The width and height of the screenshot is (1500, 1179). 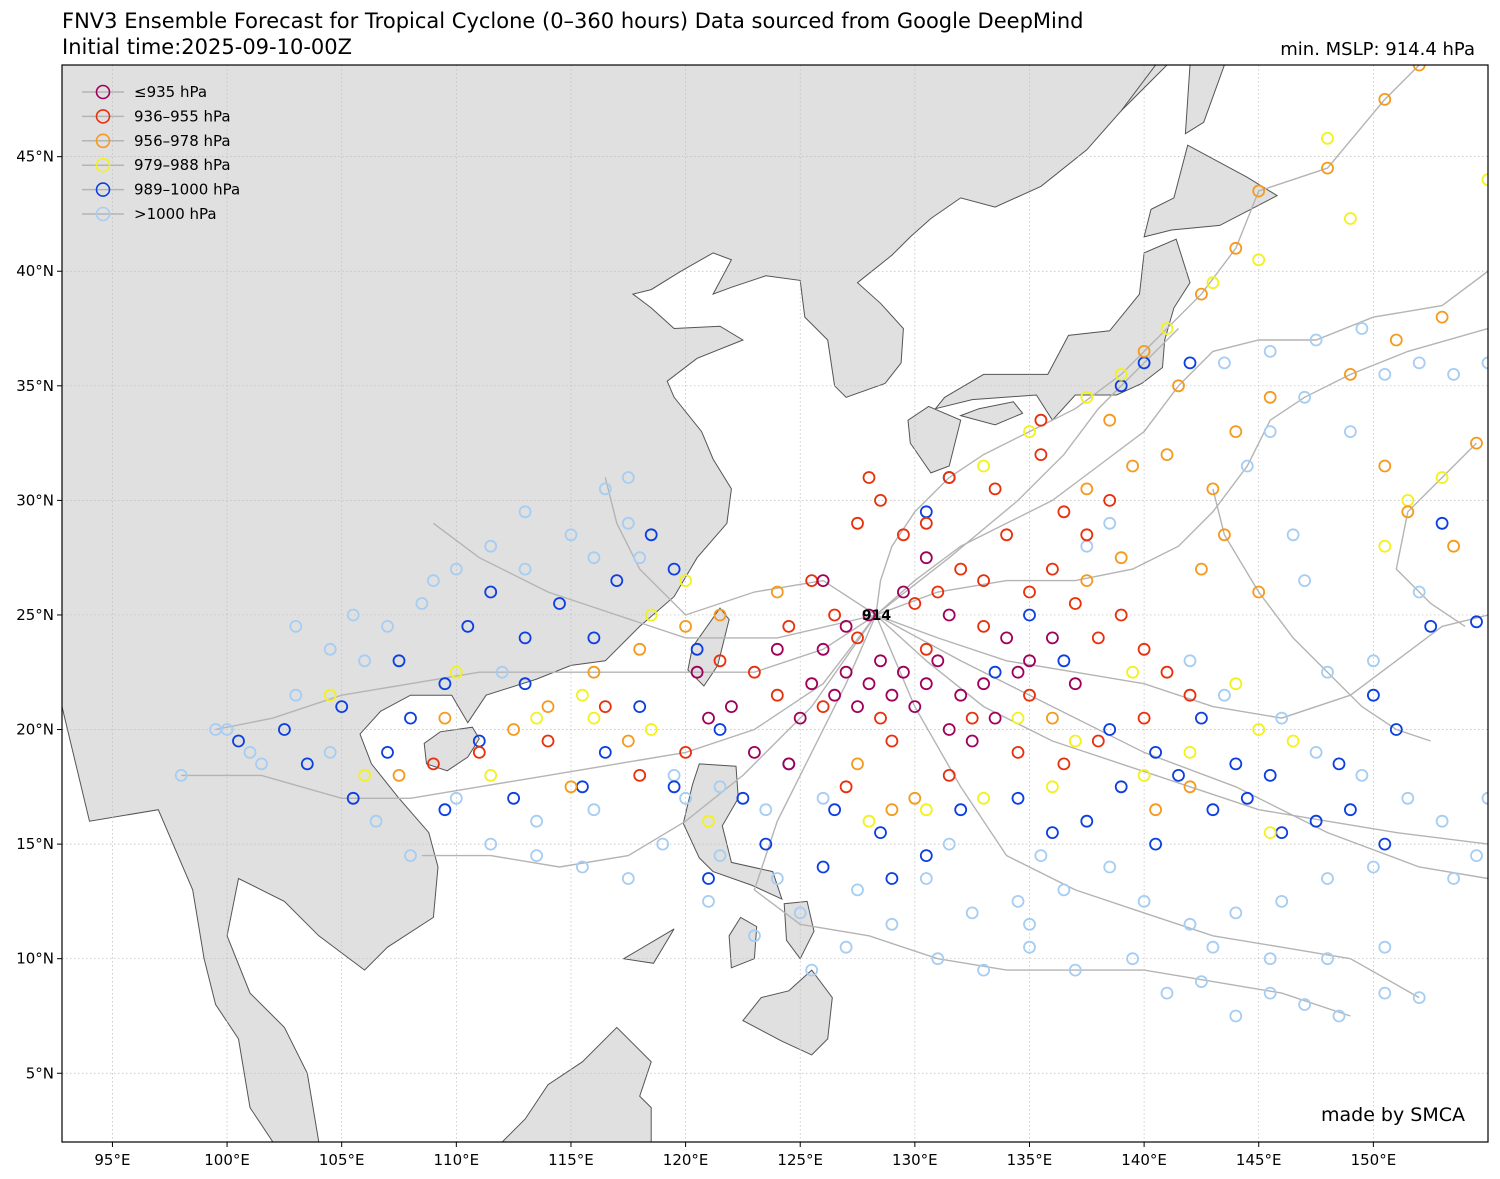 I want to click on y-tick-label: 25°N, so click(x=35, y=615).